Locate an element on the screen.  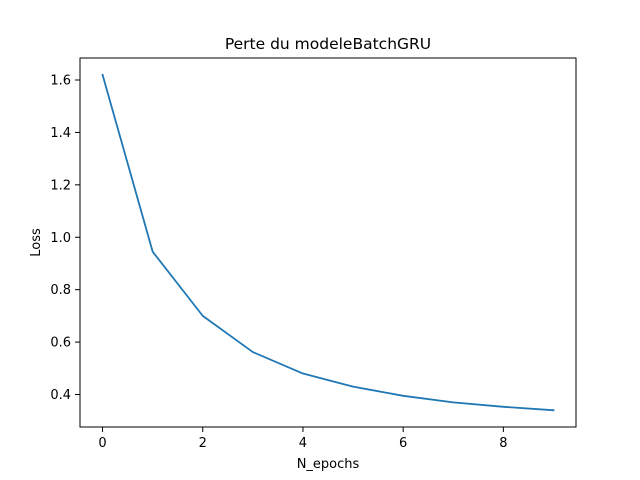
y-tick-label: 0.8 is located at coordinates (60, 290).